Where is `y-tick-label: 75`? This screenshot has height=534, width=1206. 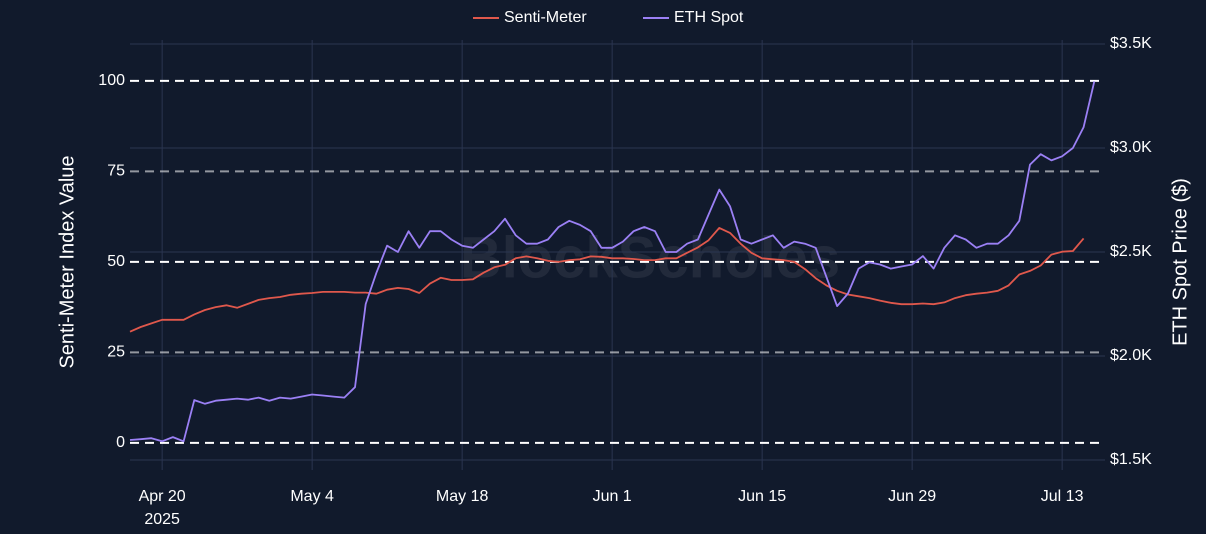
y-tick-label: 75 is located at coordinates (116, 171).